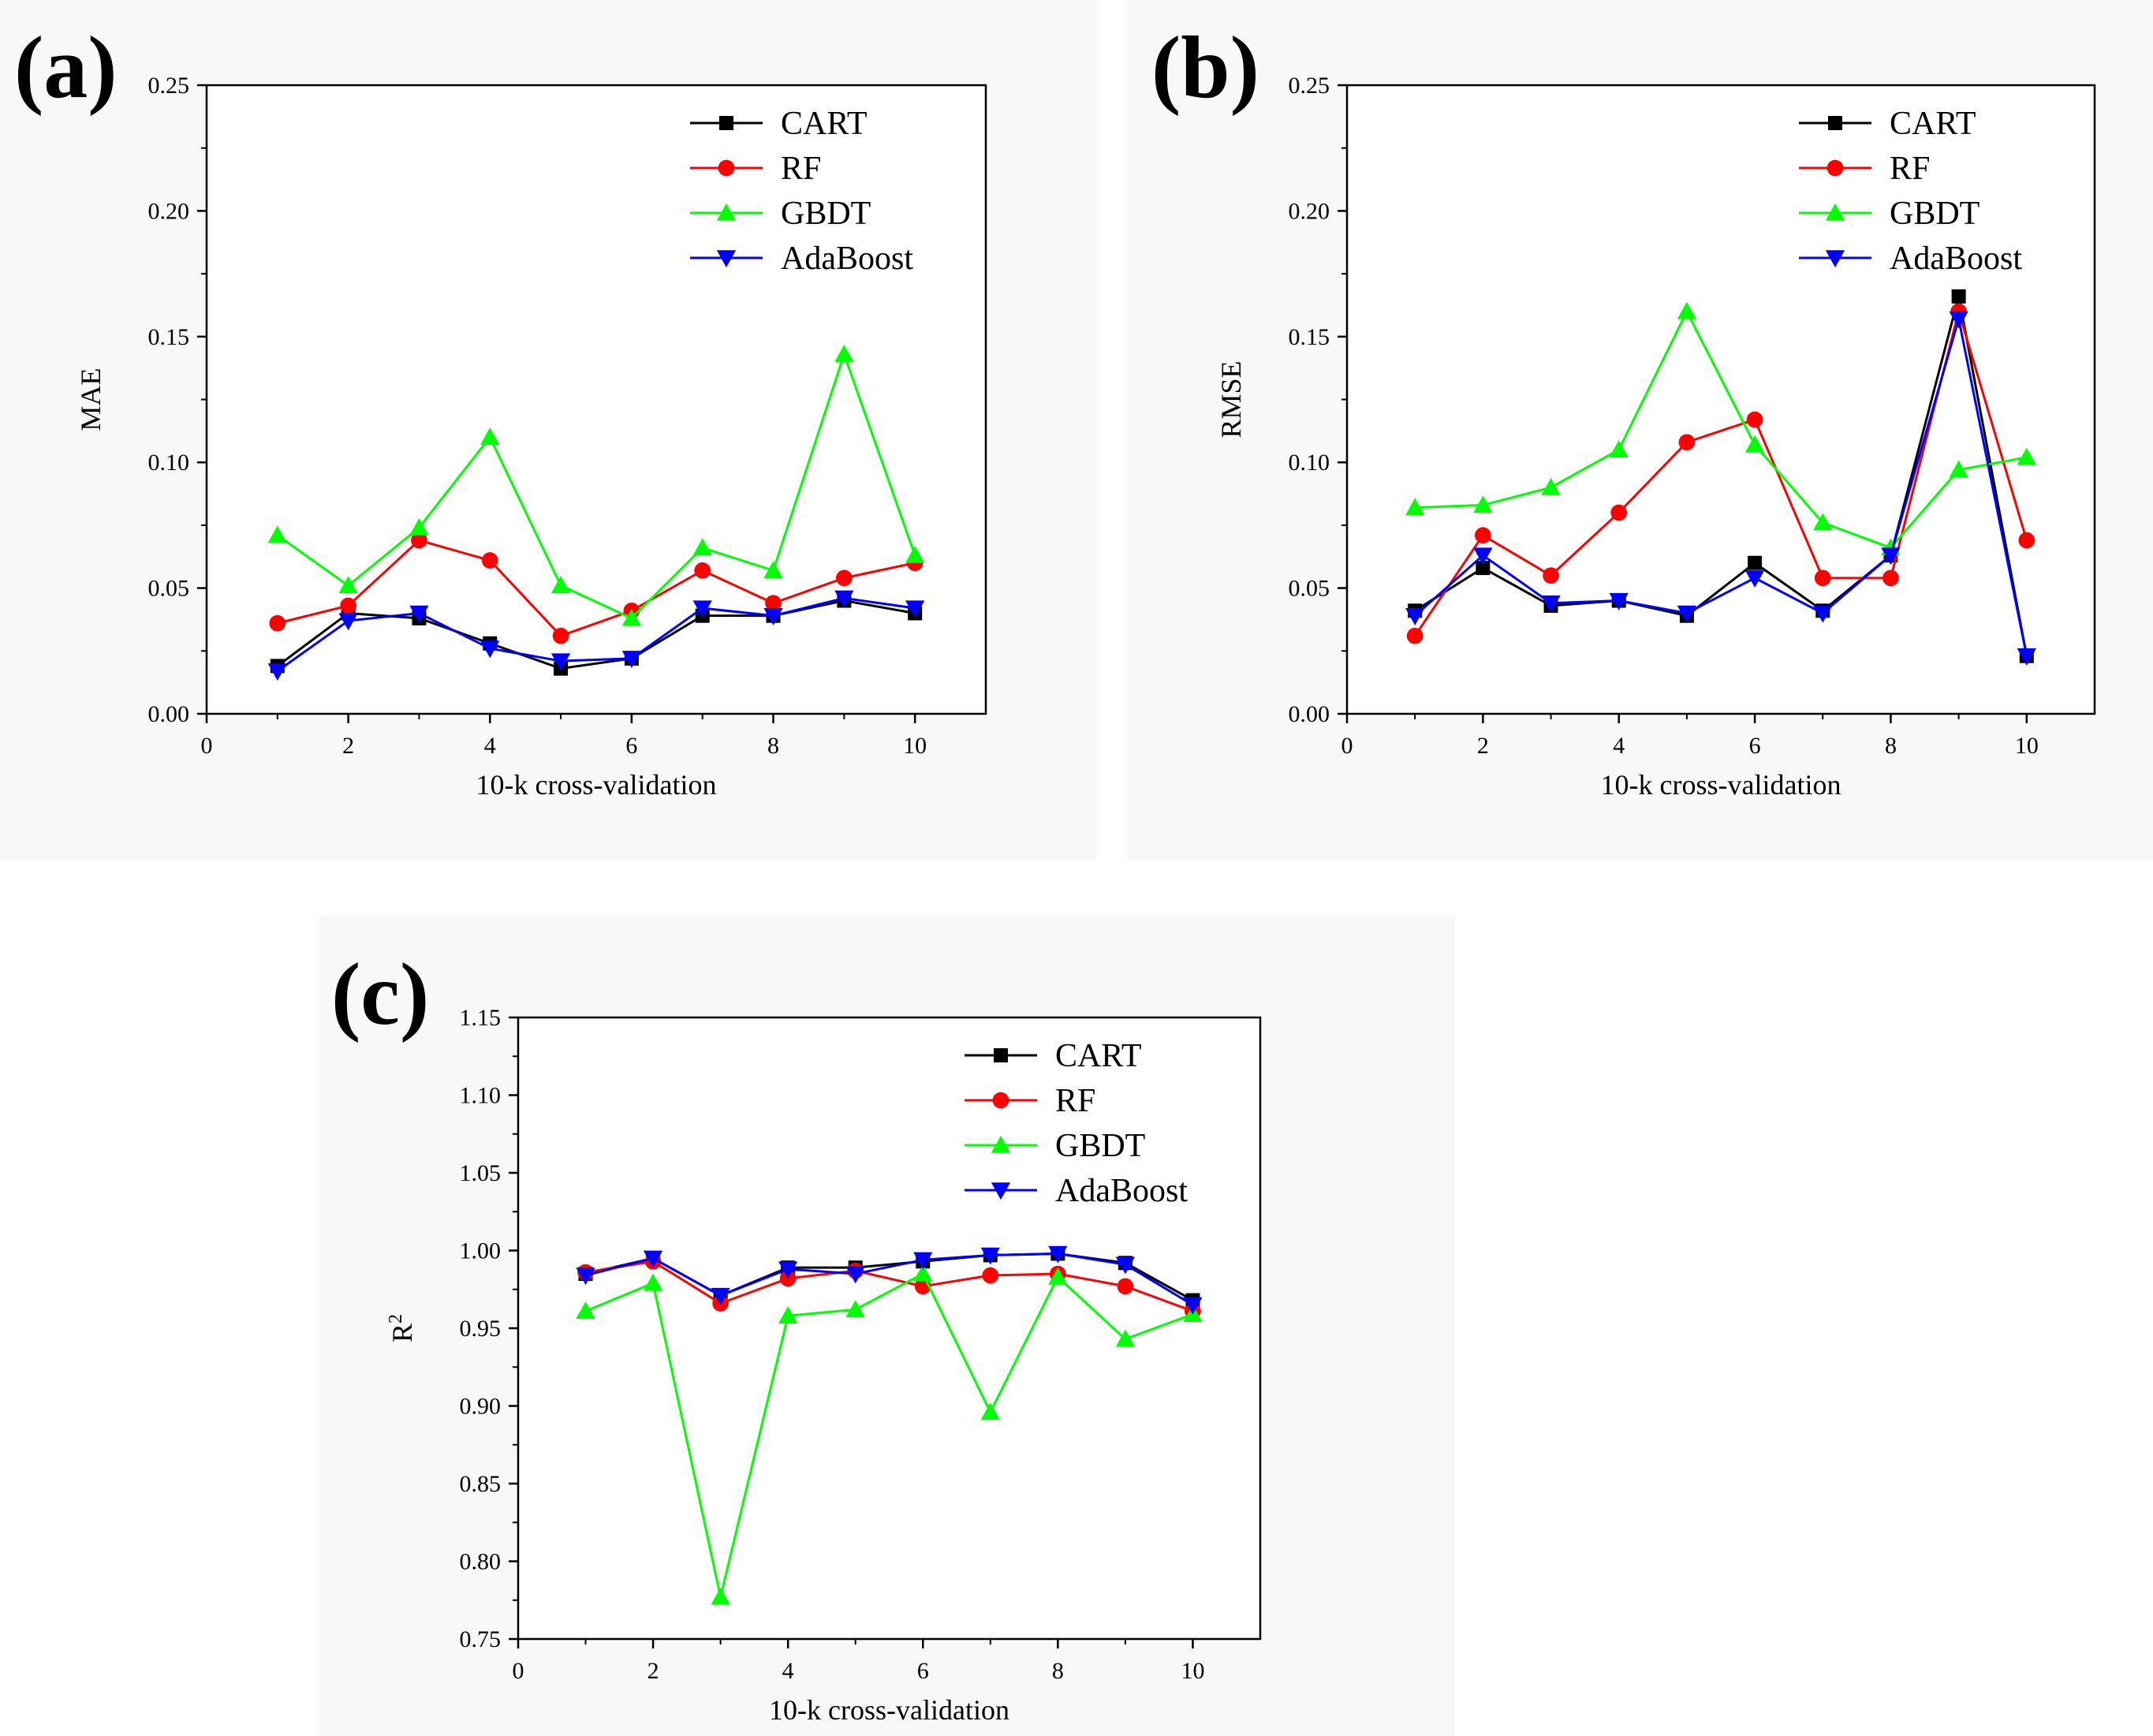 The width and height of the screenshot is (2153, 1736). I want to click on y-tick-label: 1.00, so click(481, 1251).